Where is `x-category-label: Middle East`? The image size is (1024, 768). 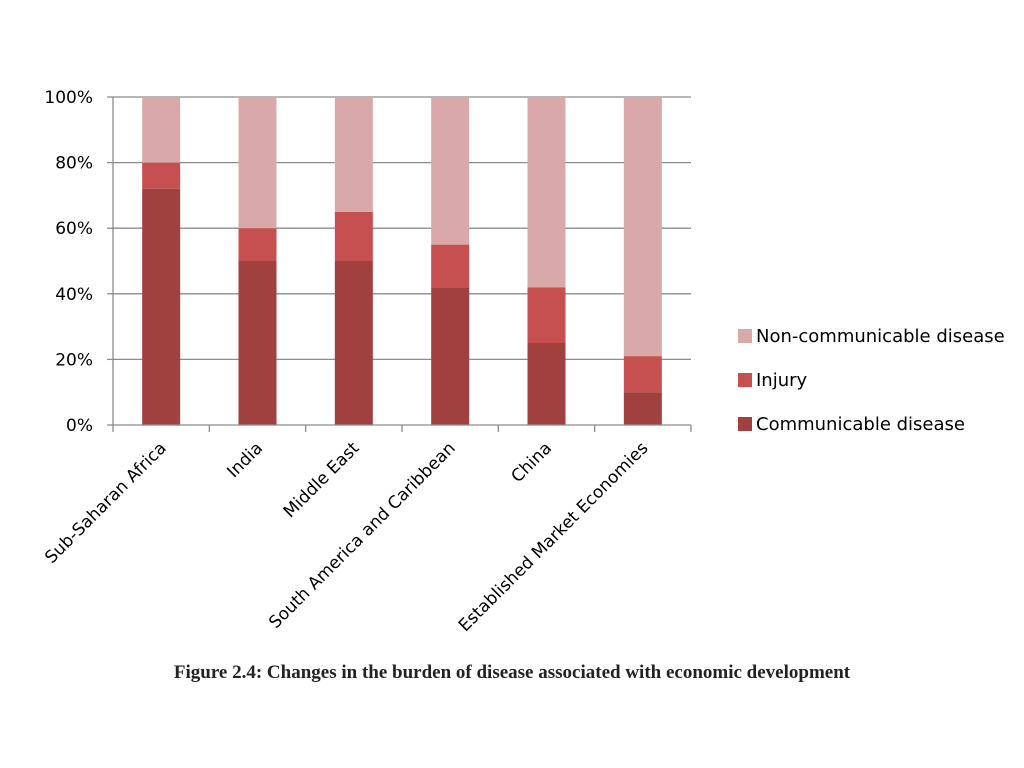
x-category-label: Middle East is located at coordinates (322, 480).